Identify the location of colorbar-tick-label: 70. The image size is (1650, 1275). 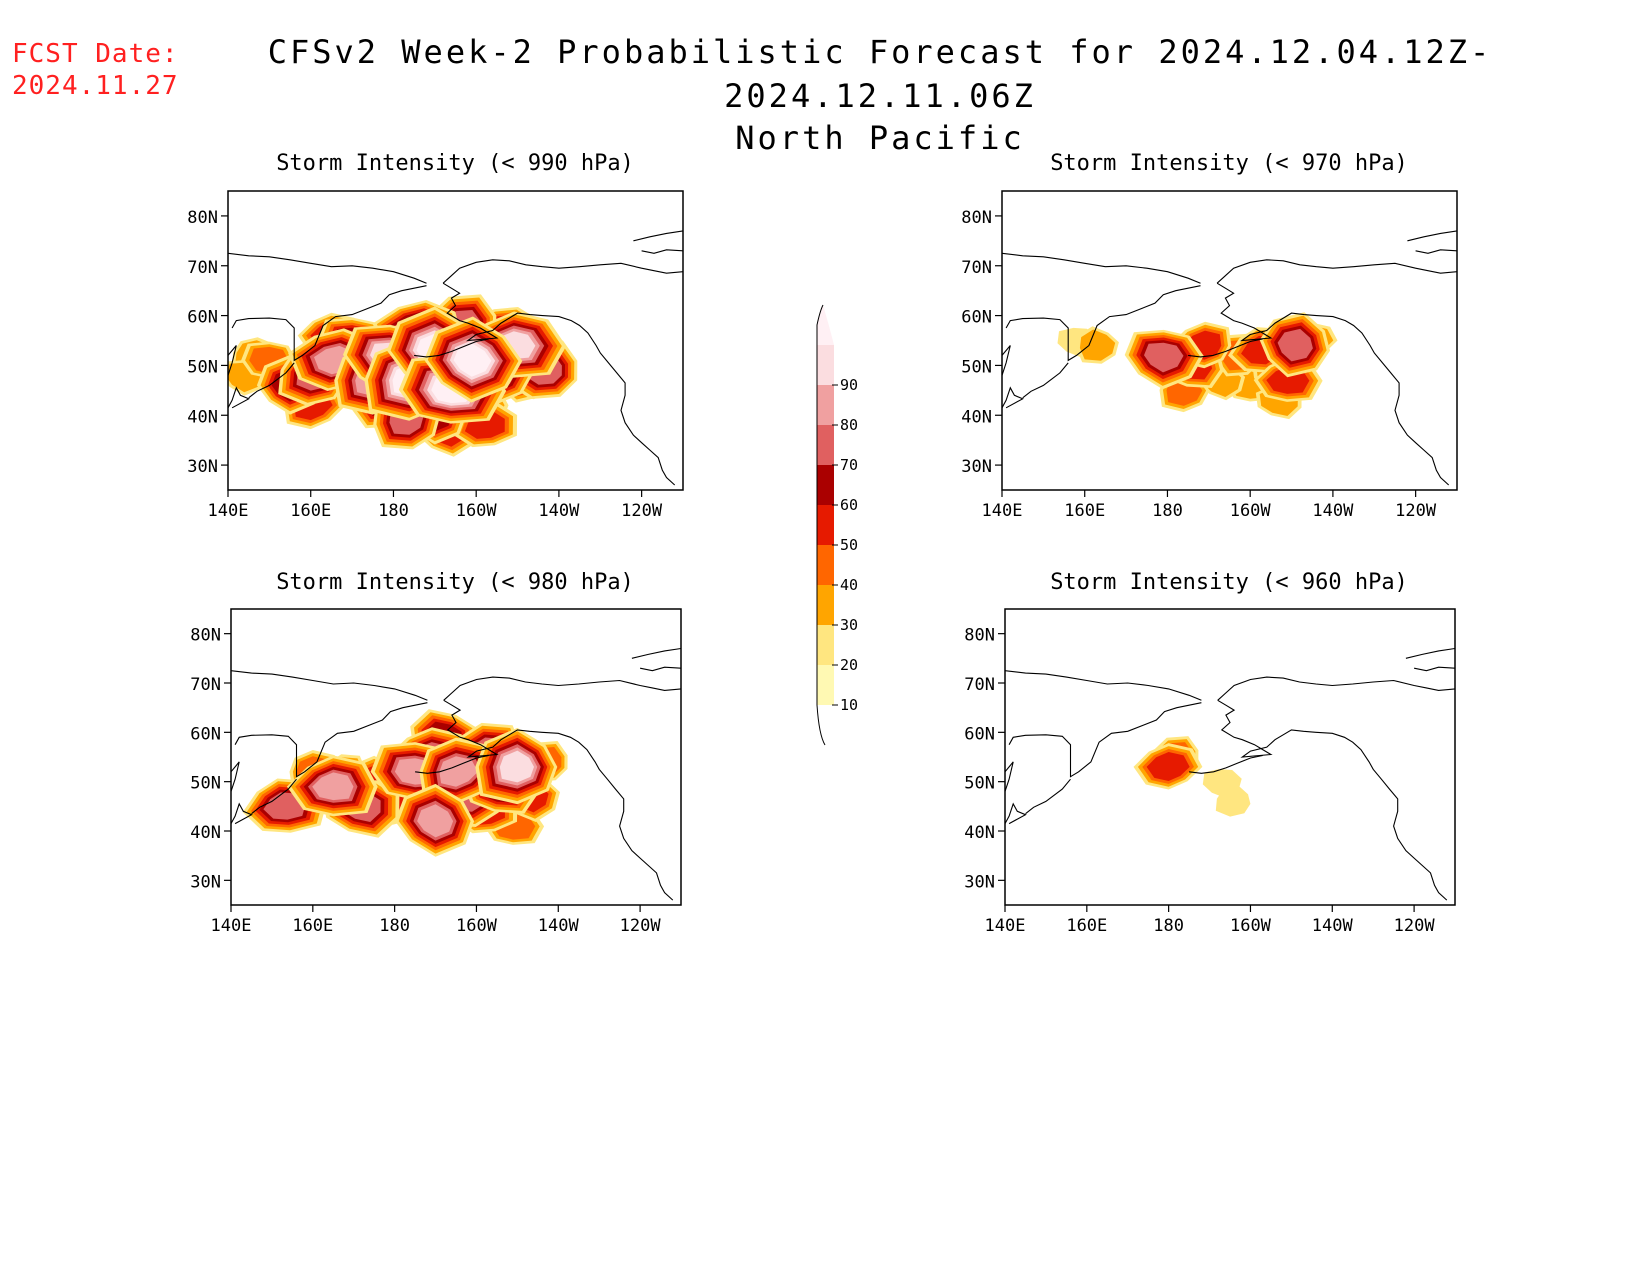
(849, 465).